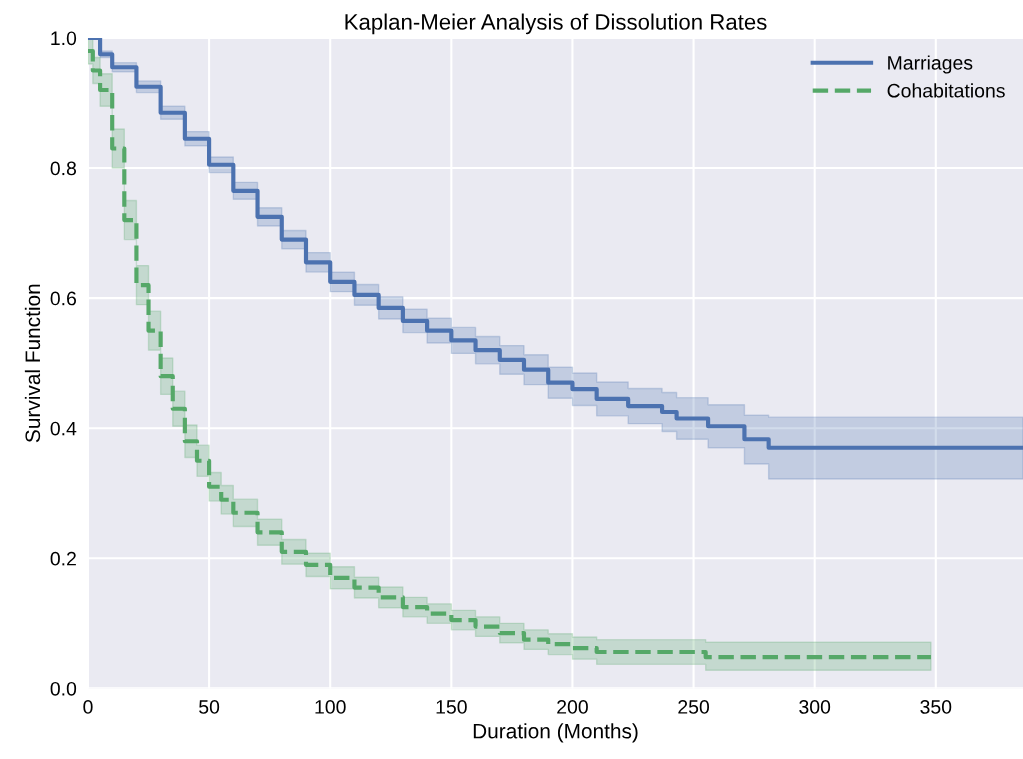 The width and height of the screenshot is (1023, 759). I want to click on y-tick-label: 1.0, so click(64, 38).